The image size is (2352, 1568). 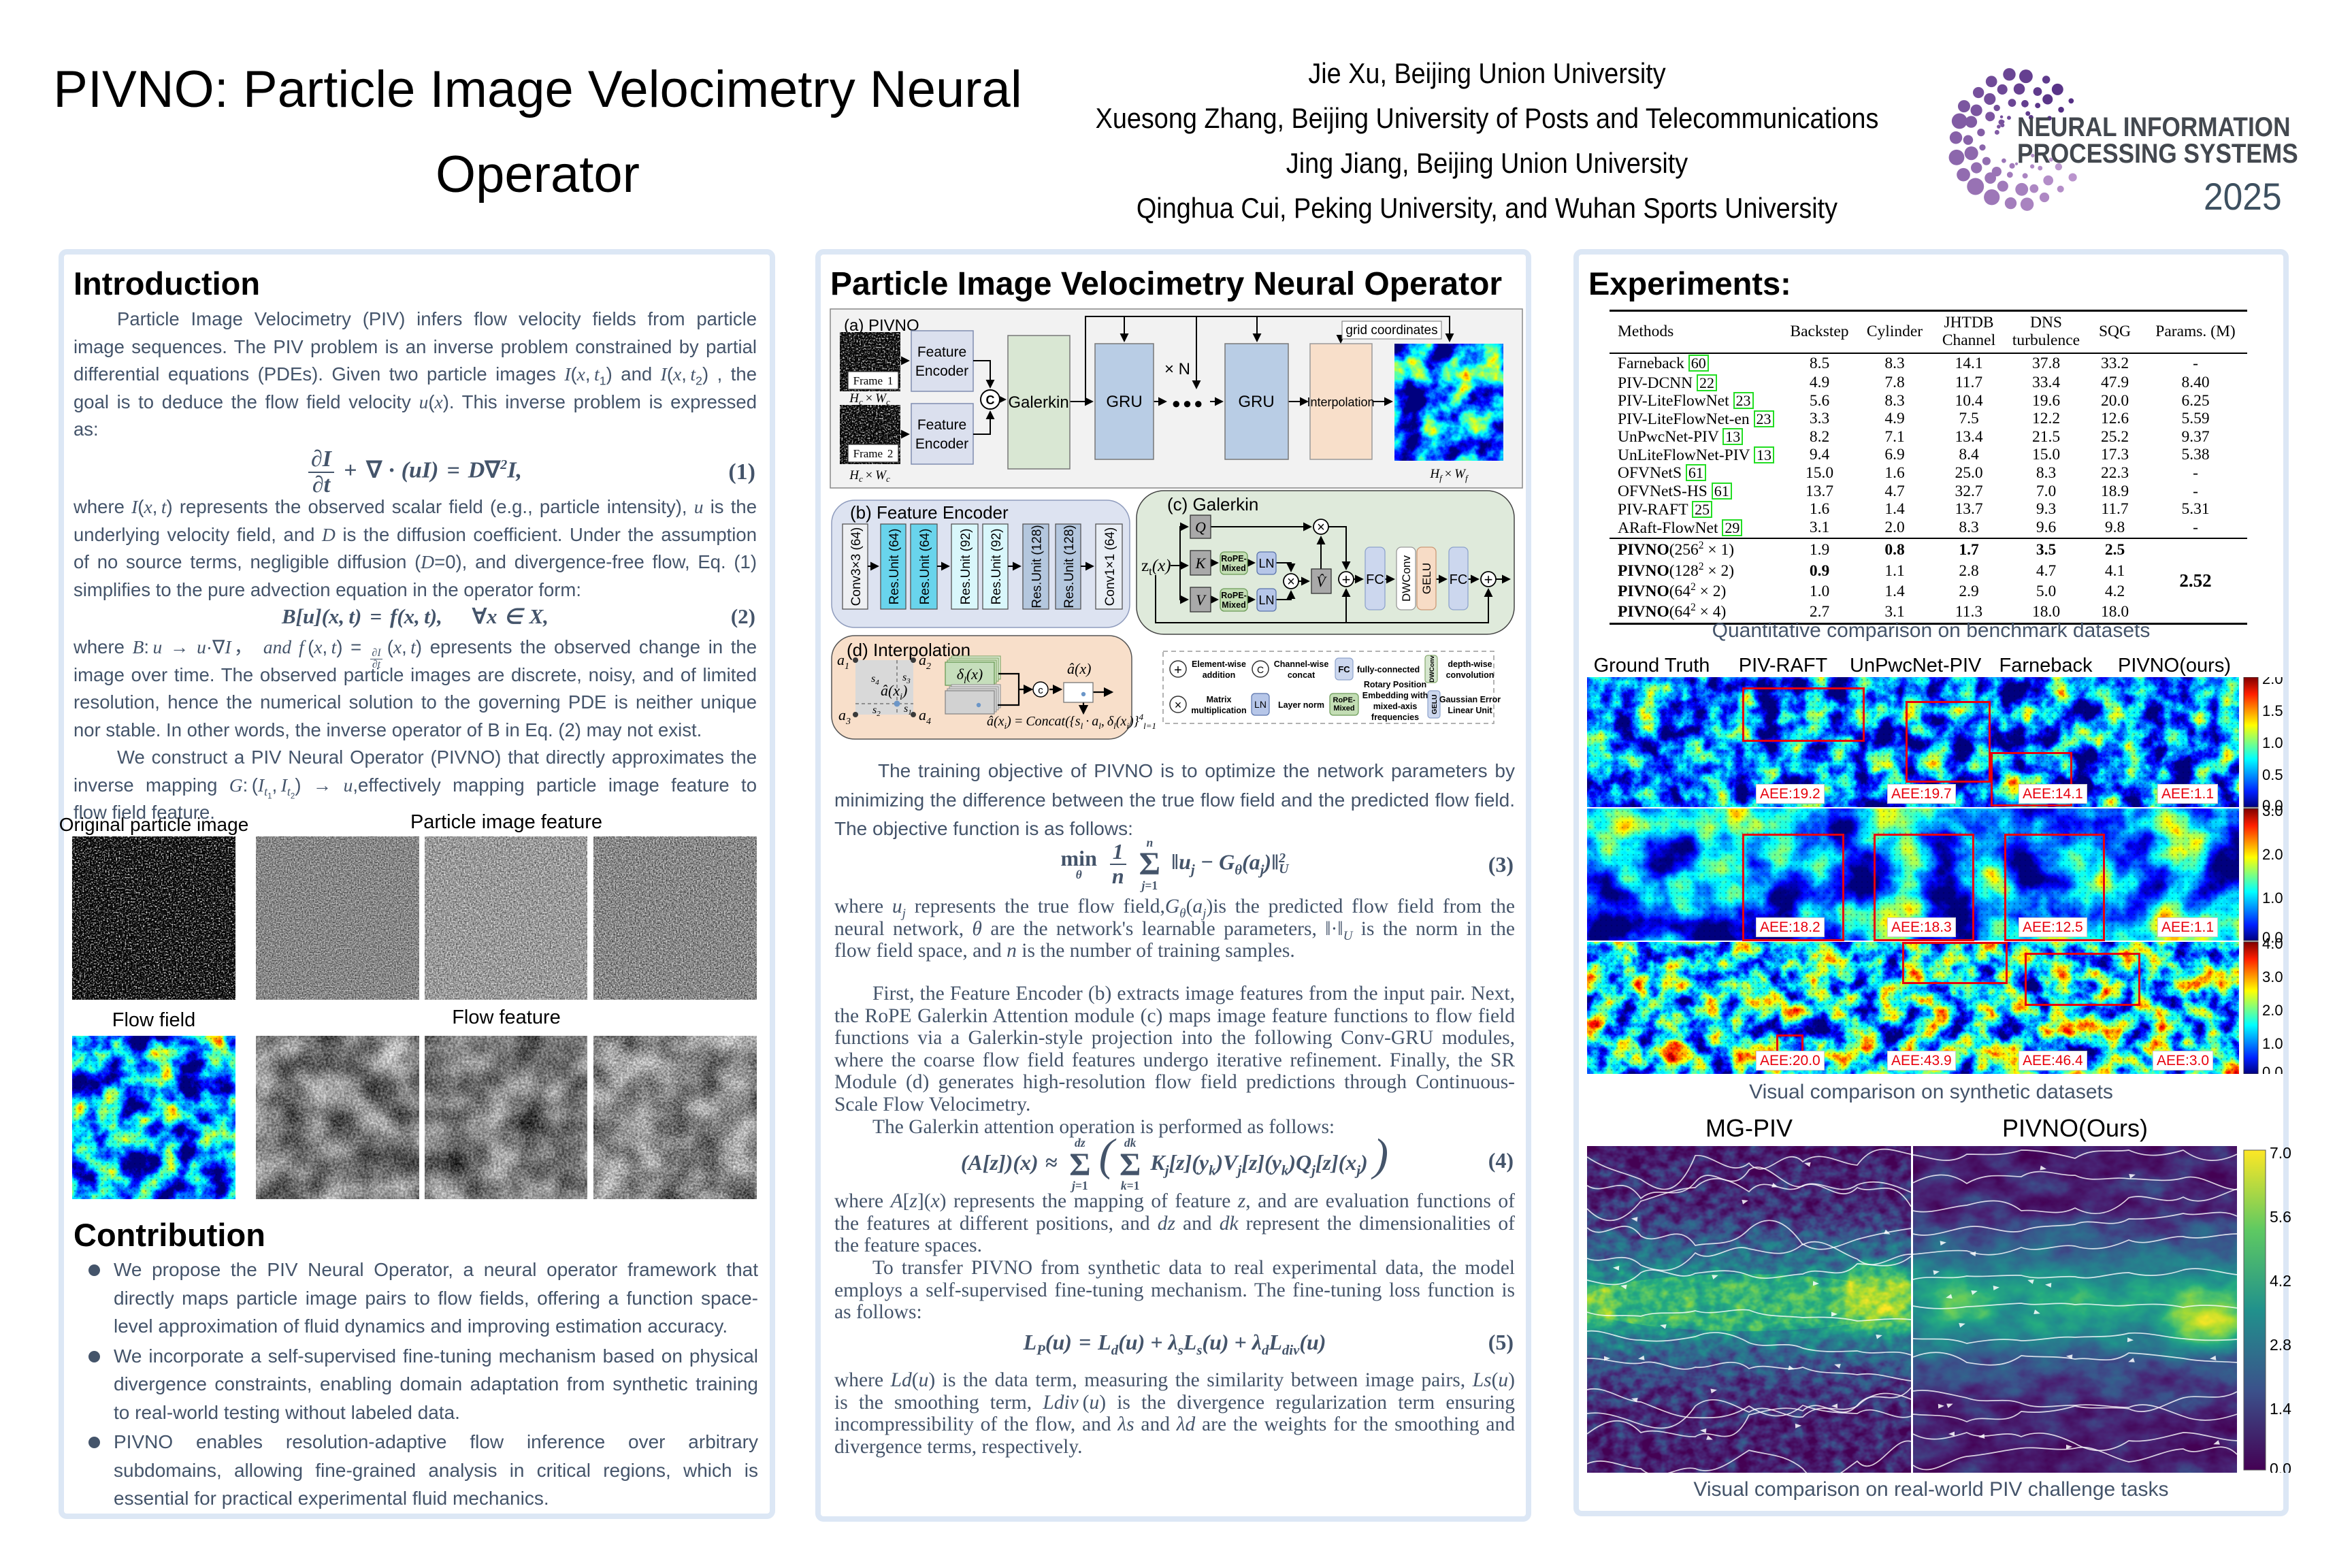 What do you see at coordinates (1219, 664) in the screenshot?
I see `svg-text: Element-wise` at bounding box center [1219, 664].